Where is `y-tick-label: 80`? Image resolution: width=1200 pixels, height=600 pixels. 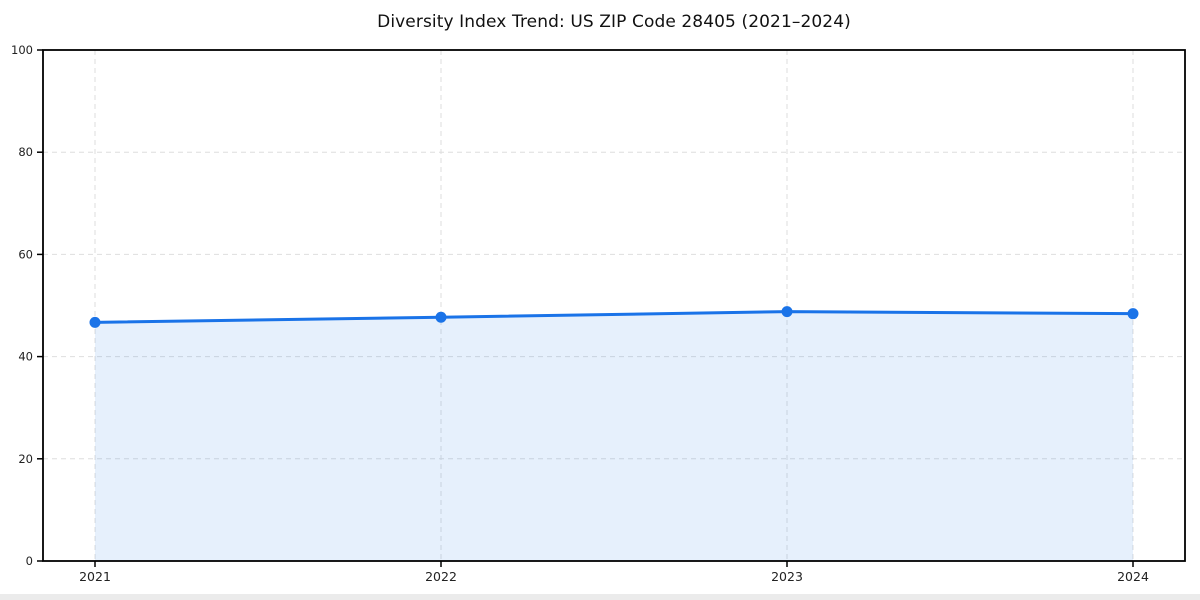
y-tick-label: 80 is located at coordinates (25, 152).